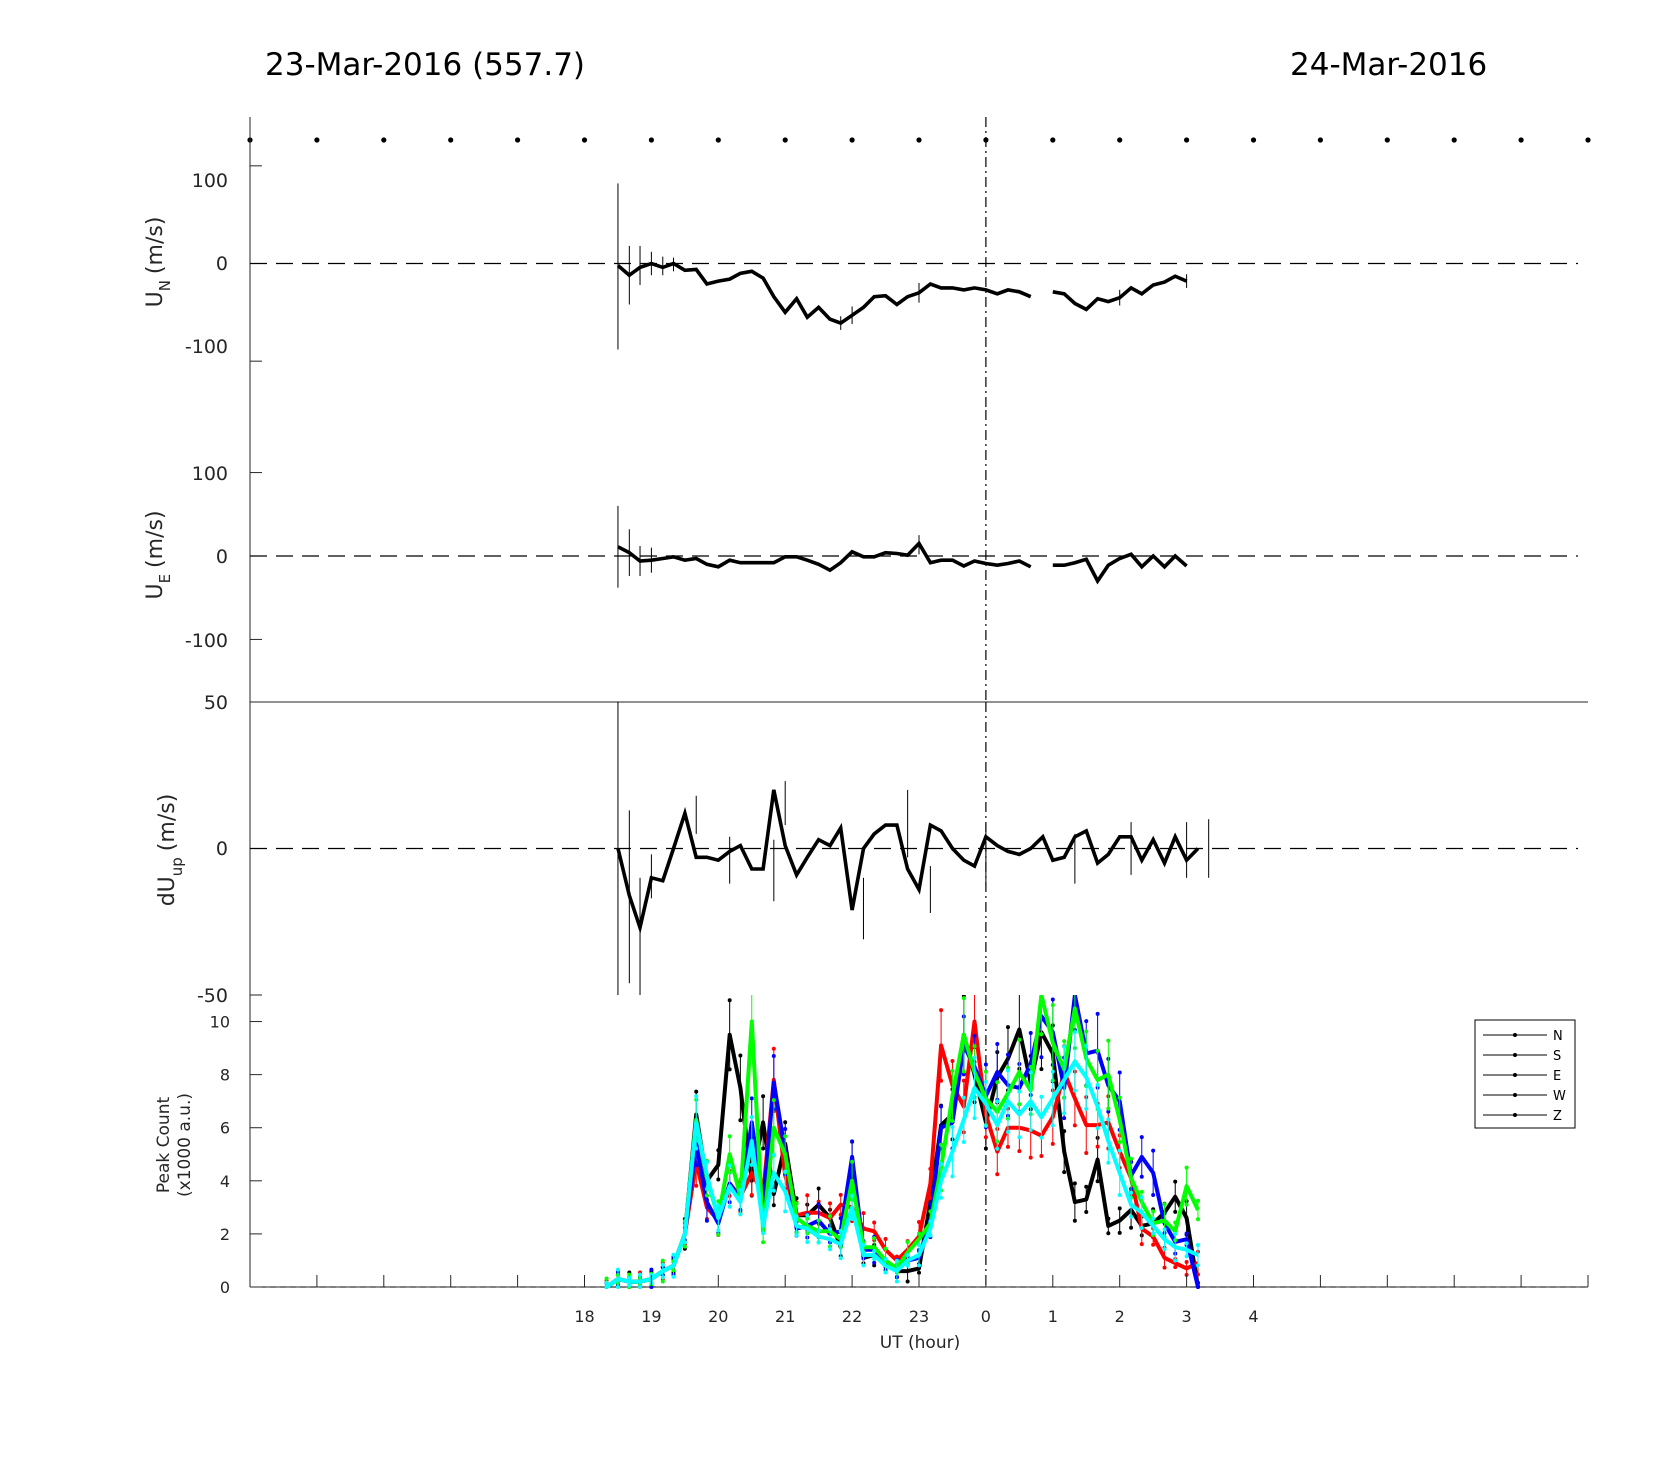 This screenshot has height=1458, width=1667. Describe the element at coordinates (1515, 1055) in the screenshot. I see `legend-marker-S` at that location.